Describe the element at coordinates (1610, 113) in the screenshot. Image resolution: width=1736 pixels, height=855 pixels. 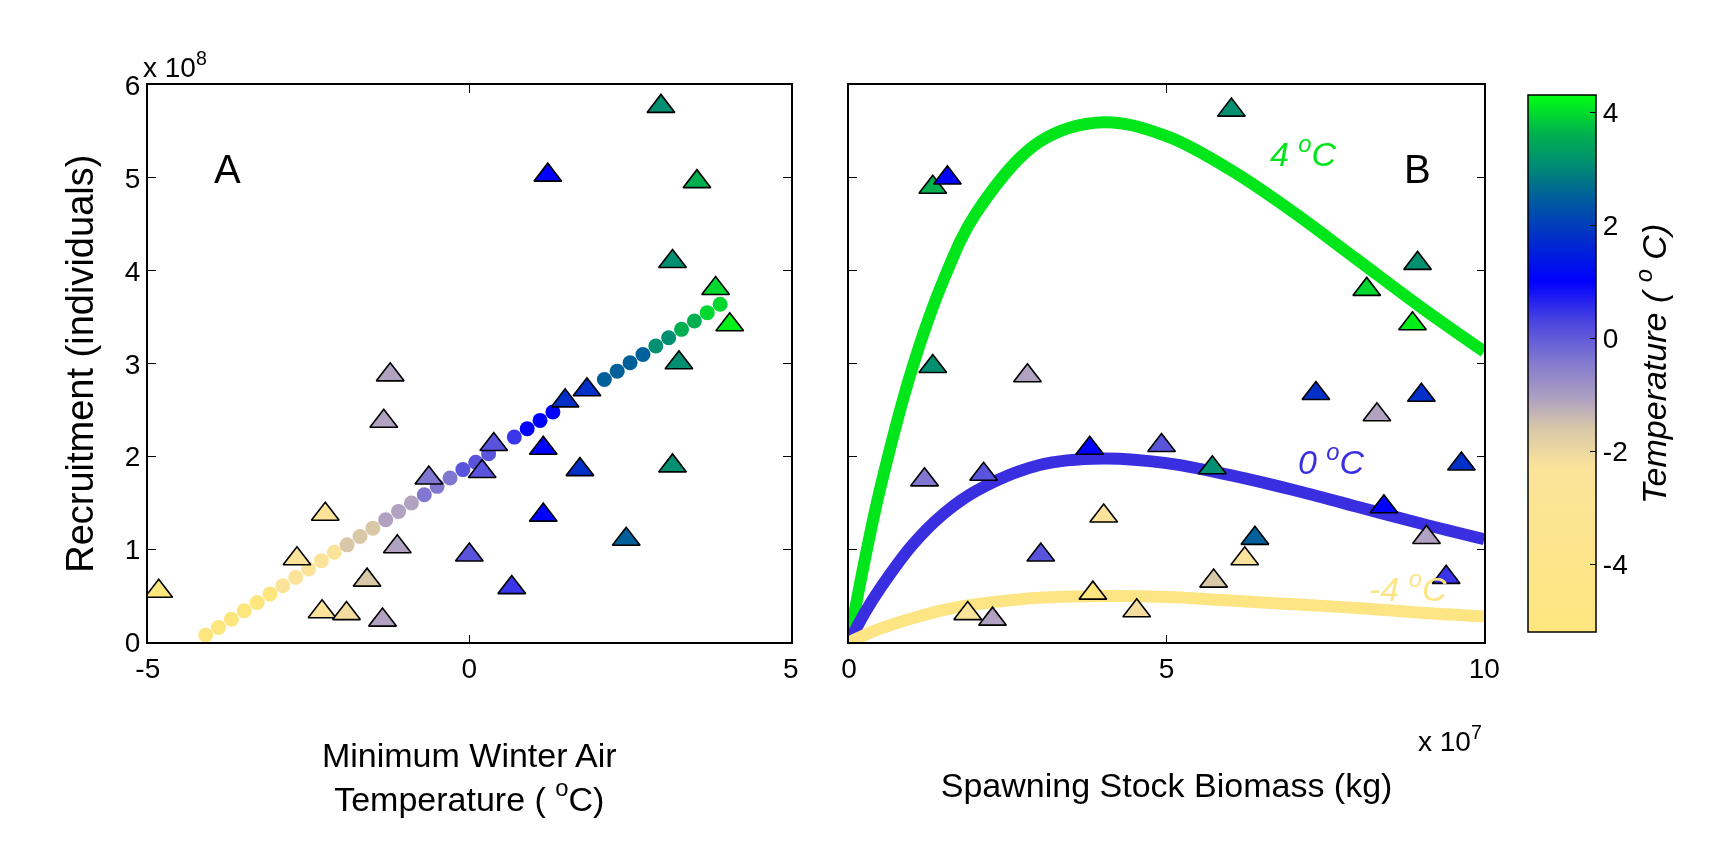
I see `color-bar-label: 4` at that location.